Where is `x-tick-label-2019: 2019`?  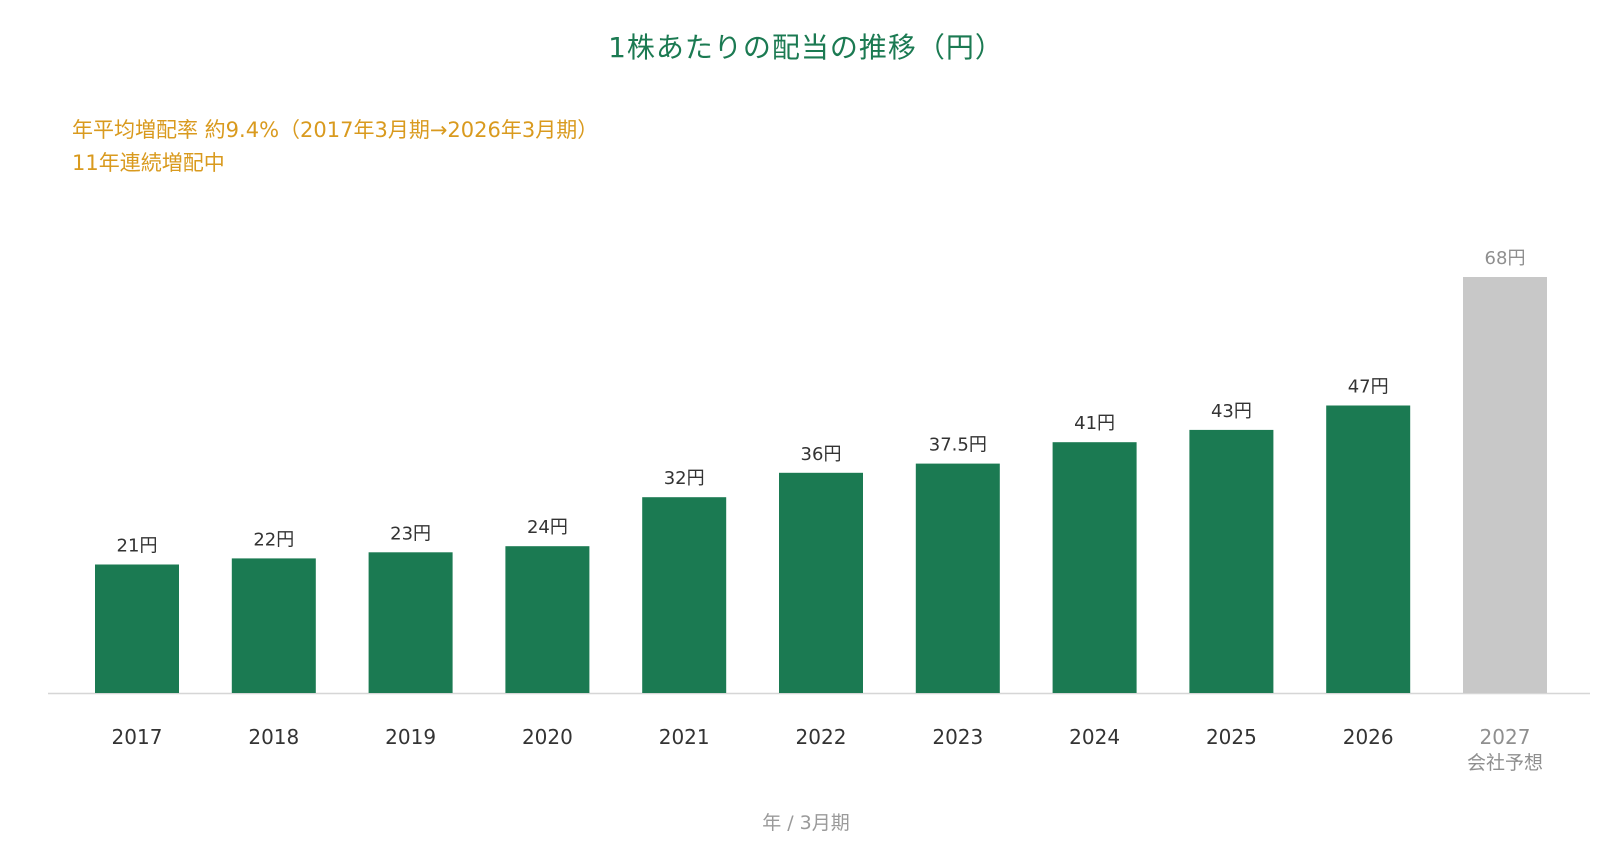 x-tick-label-2019: 2019 is located at coordinates (410, 737).